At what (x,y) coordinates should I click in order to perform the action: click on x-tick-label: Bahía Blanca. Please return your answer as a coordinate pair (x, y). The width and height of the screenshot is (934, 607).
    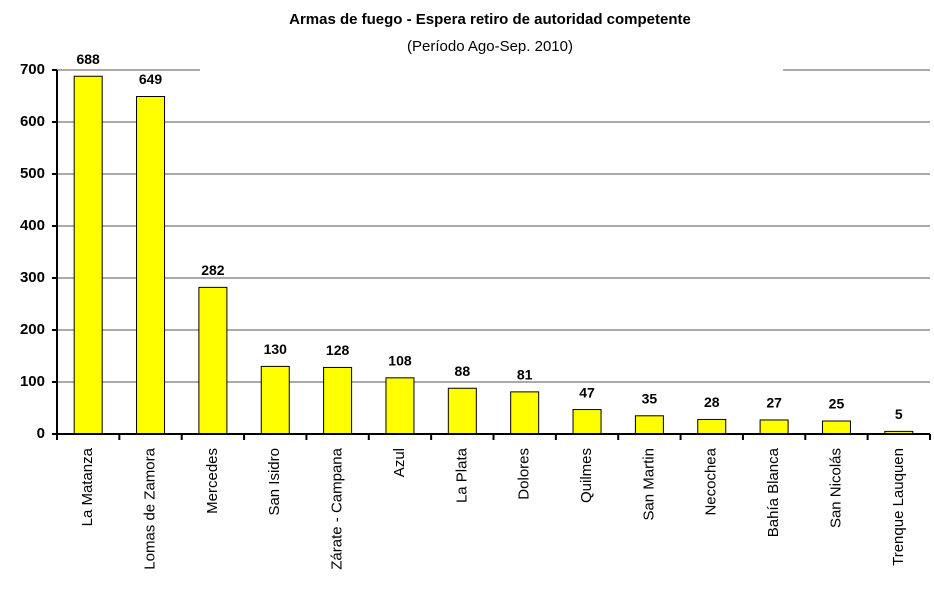
    Looking at the image, I should click on (773, 492).